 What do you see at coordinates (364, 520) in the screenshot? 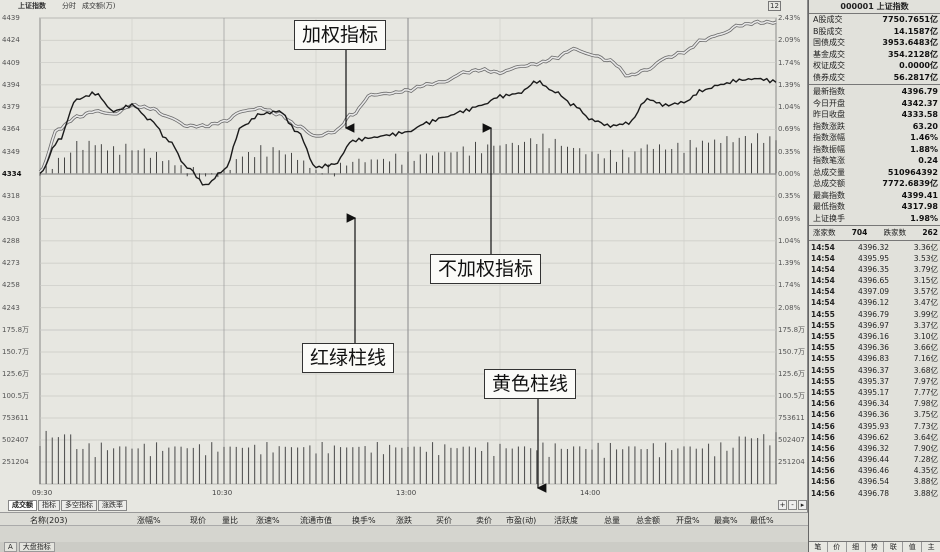
I see `column-header: 换手%` at bounding box center [364, 520].